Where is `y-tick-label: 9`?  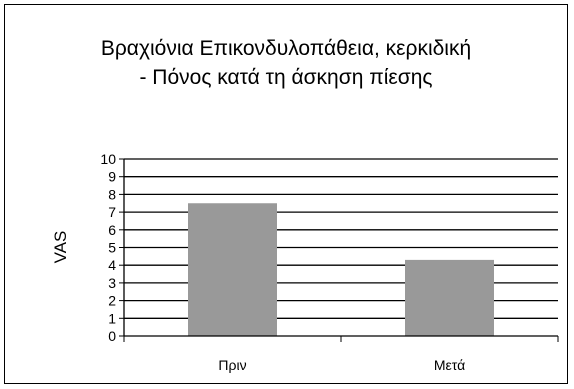
y-tick-label: 9 is located at coordinates (112, 177).